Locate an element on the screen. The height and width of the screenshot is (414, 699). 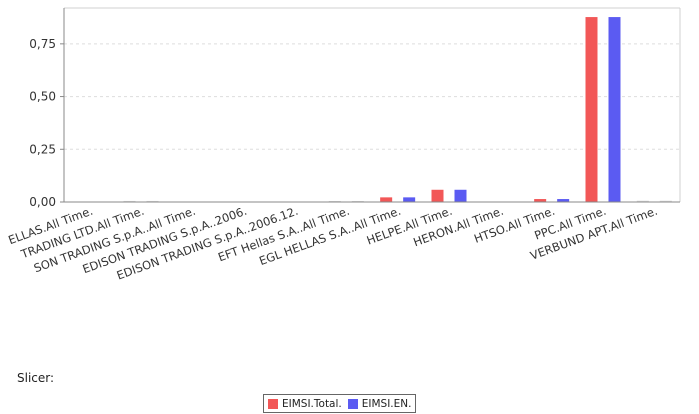
y-tick-label: 0,25 is located at coordinates (42, 149).